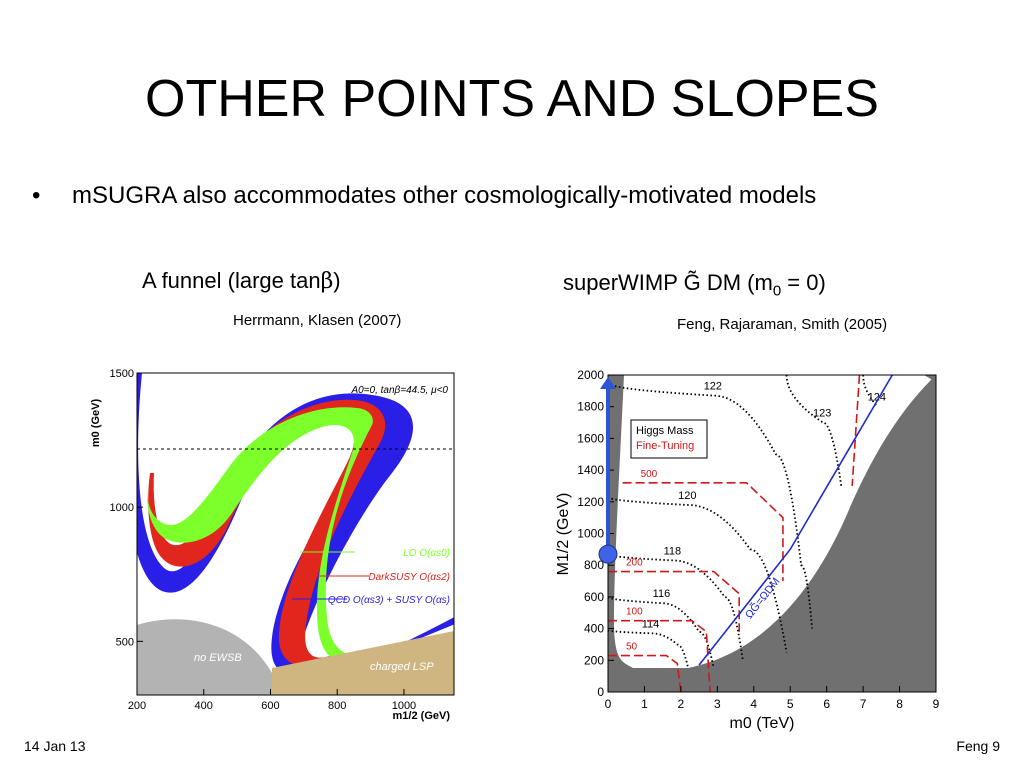 The height and width of the screenshot is (768, 1024). I want to click on legend-label: DarkSUSY O(αs2), so click(409, 577).